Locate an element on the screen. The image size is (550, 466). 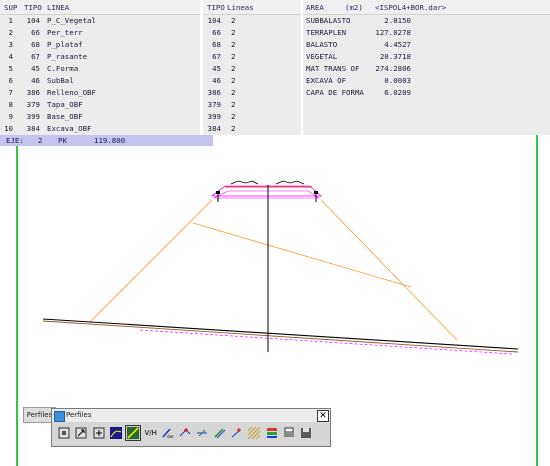
close-button: ✕ is located at coordinates (323, 416).